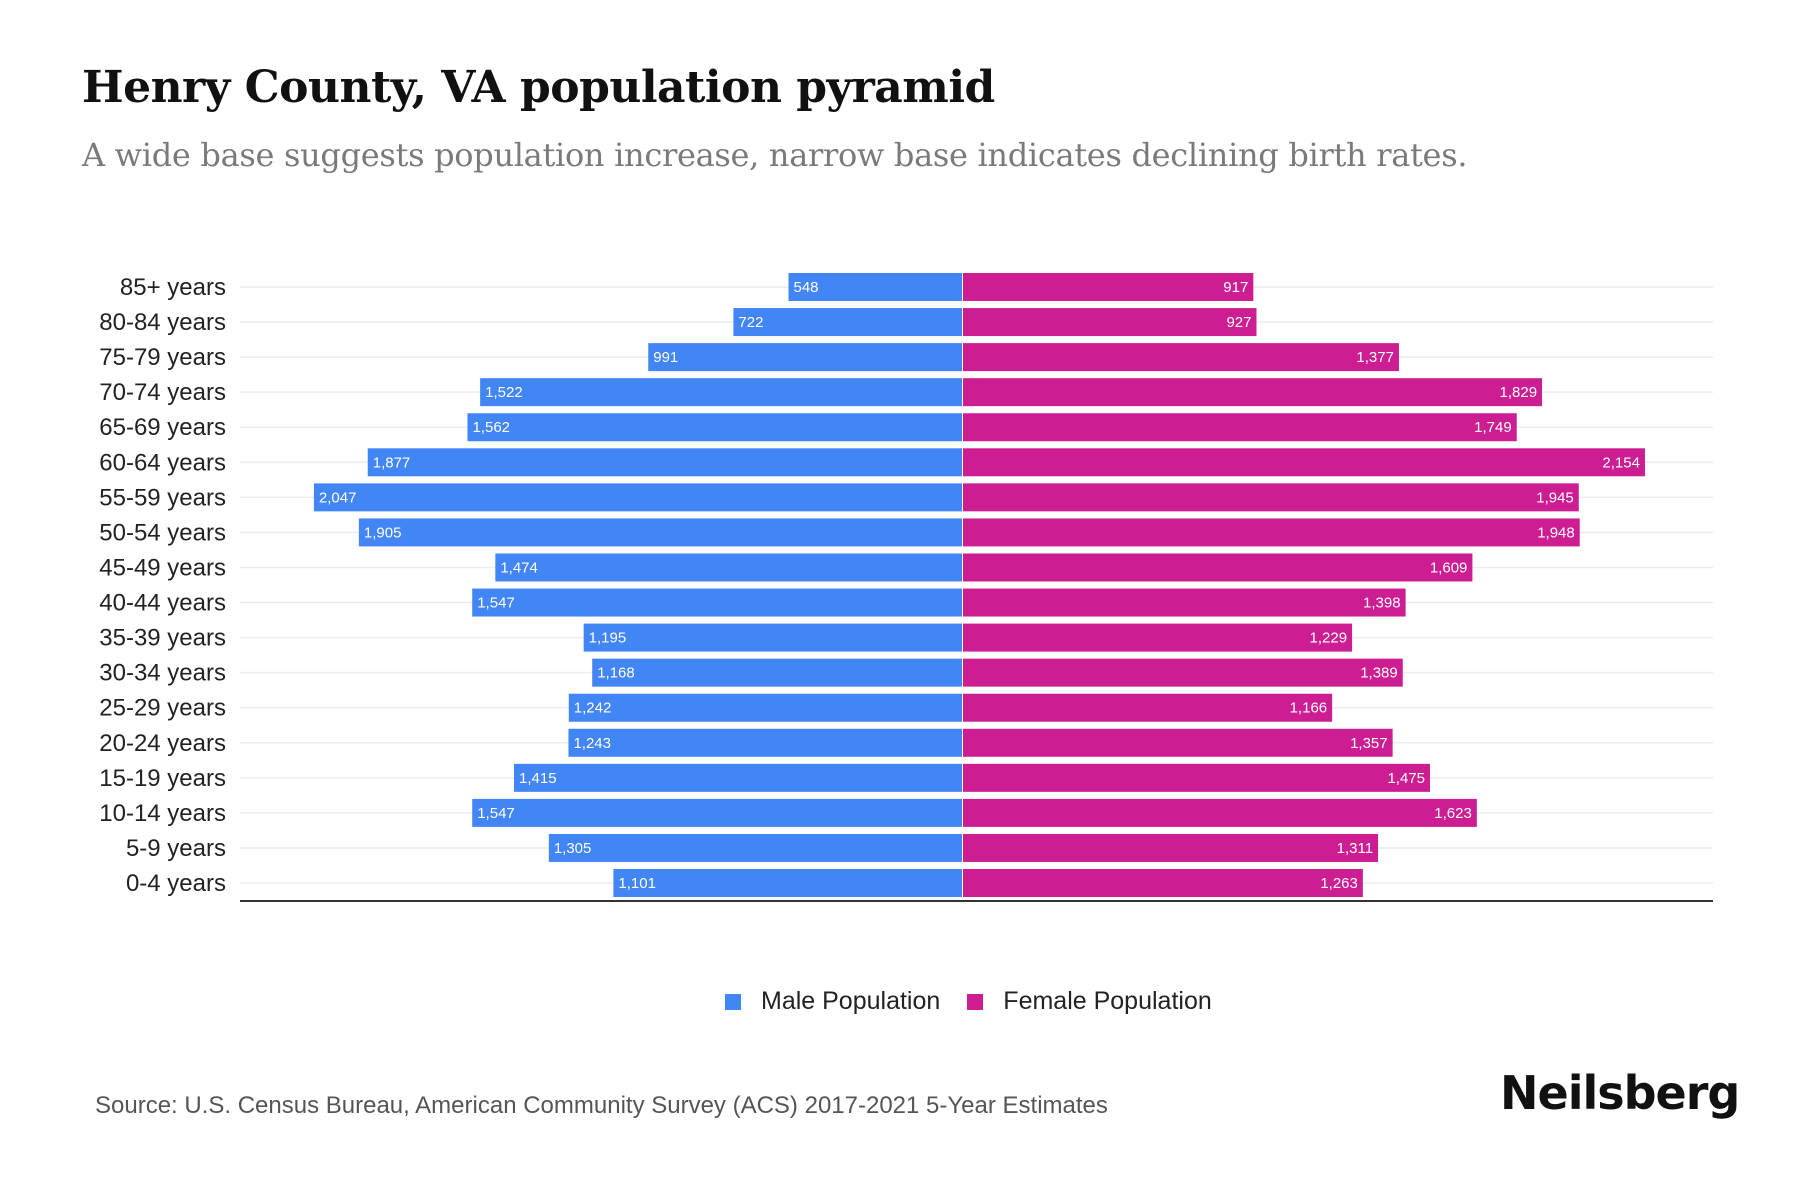 The image size is (1800, 1200). I want to click on male-data-label: 1,877, so click(392, 462).